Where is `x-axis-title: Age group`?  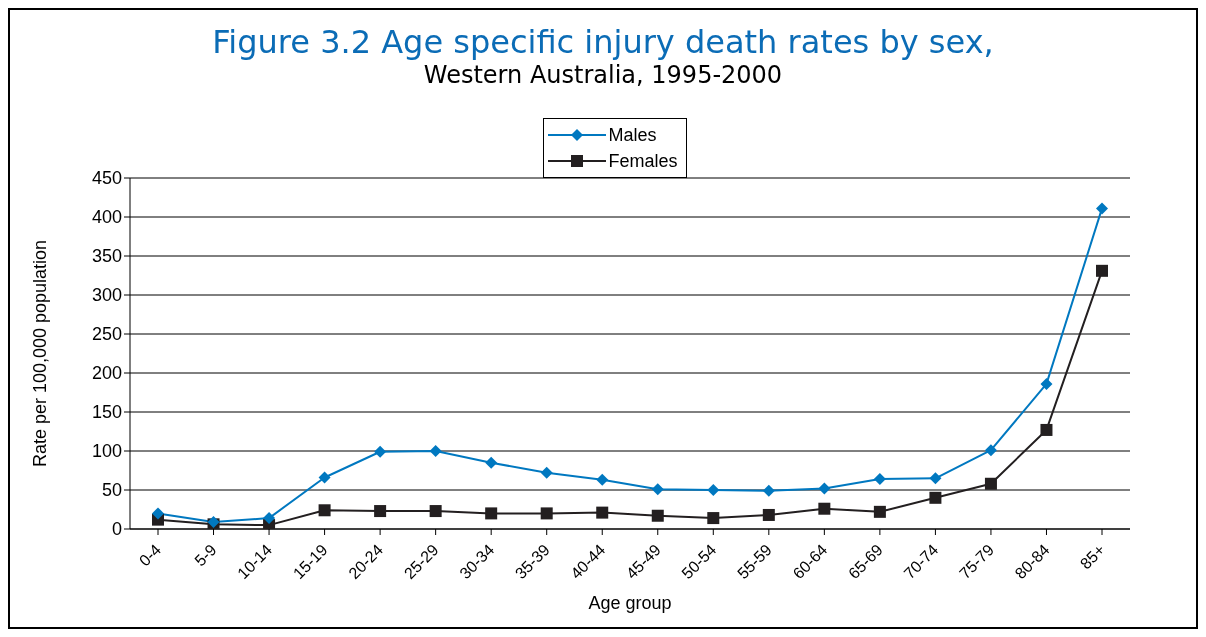 x-axis-title: Age group is located at coordinates (630, 603).